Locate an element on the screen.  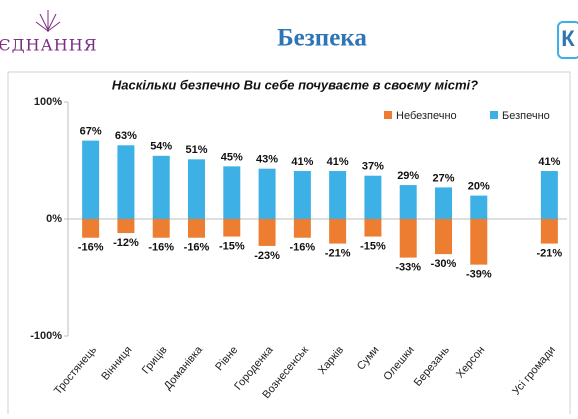
logo: ЄДНАННЯ is located at coordinates (49, 45).